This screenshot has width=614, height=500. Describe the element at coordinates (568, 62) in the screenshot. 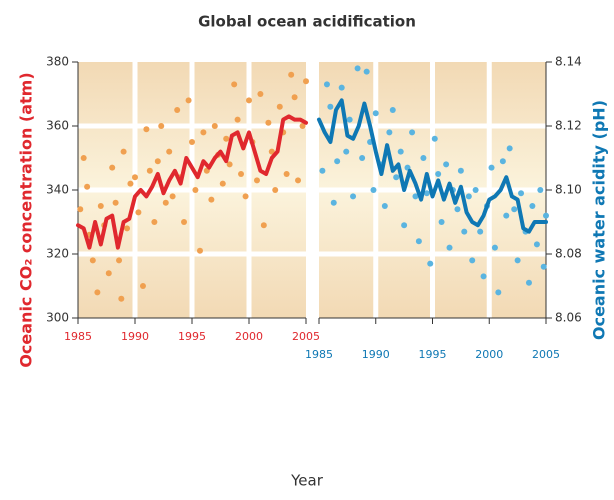

I see `y-tick-label: 8.14` at that location.